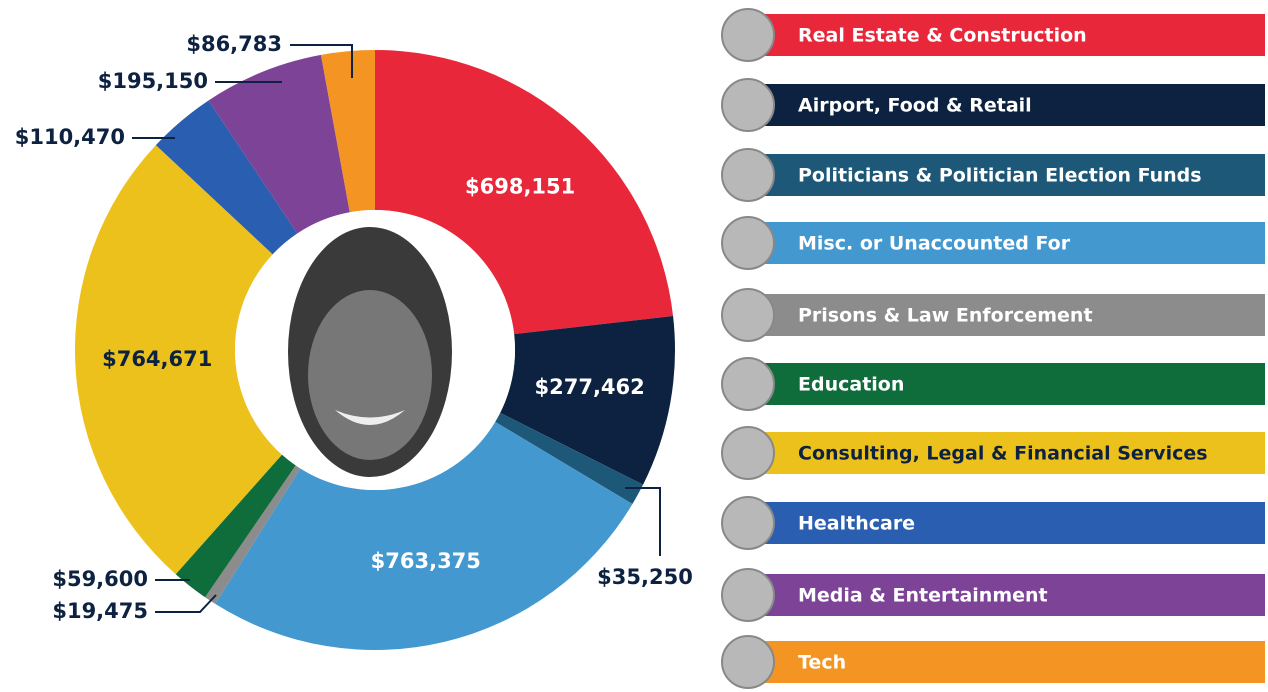 The height and width of the screenshot is (692, 1268). What do you see at coordinates (856, 524) in the screenshot?
I see `legend-label: Healthcare` at bounding box center [856, 524].